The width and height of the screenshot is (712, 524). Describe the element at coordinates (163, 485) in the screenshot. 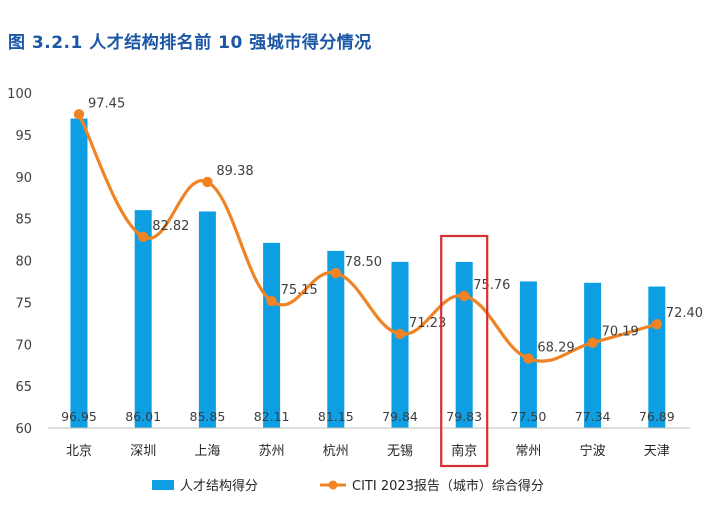

I see `legend-bar-swatch` at that location.